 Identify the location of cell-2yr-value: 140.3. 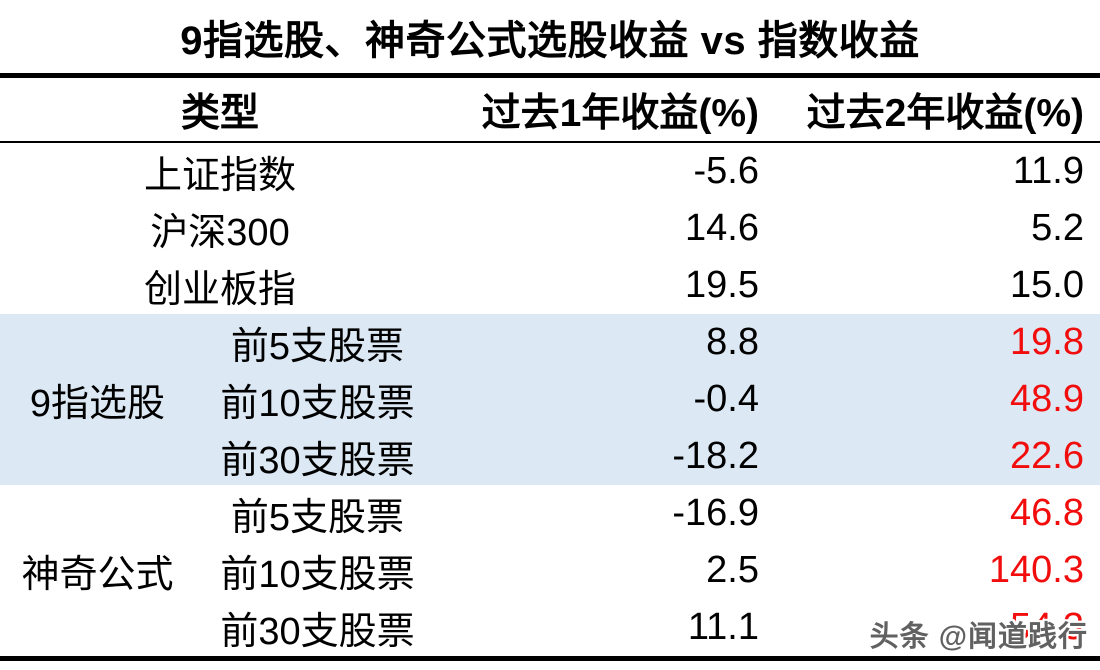
(1036, 570).